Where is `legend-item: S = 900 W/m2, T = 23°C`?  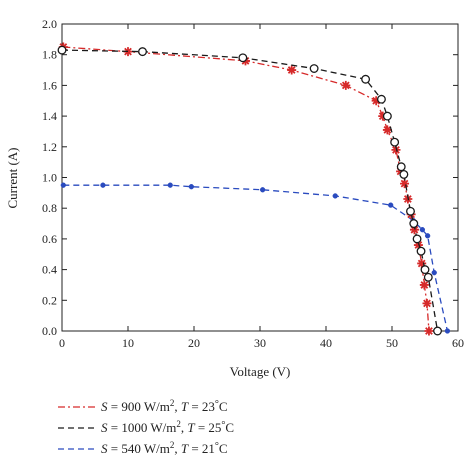
legend-item: S = 900 W/m2, T = 23°C is located at coordinates (143, 406).